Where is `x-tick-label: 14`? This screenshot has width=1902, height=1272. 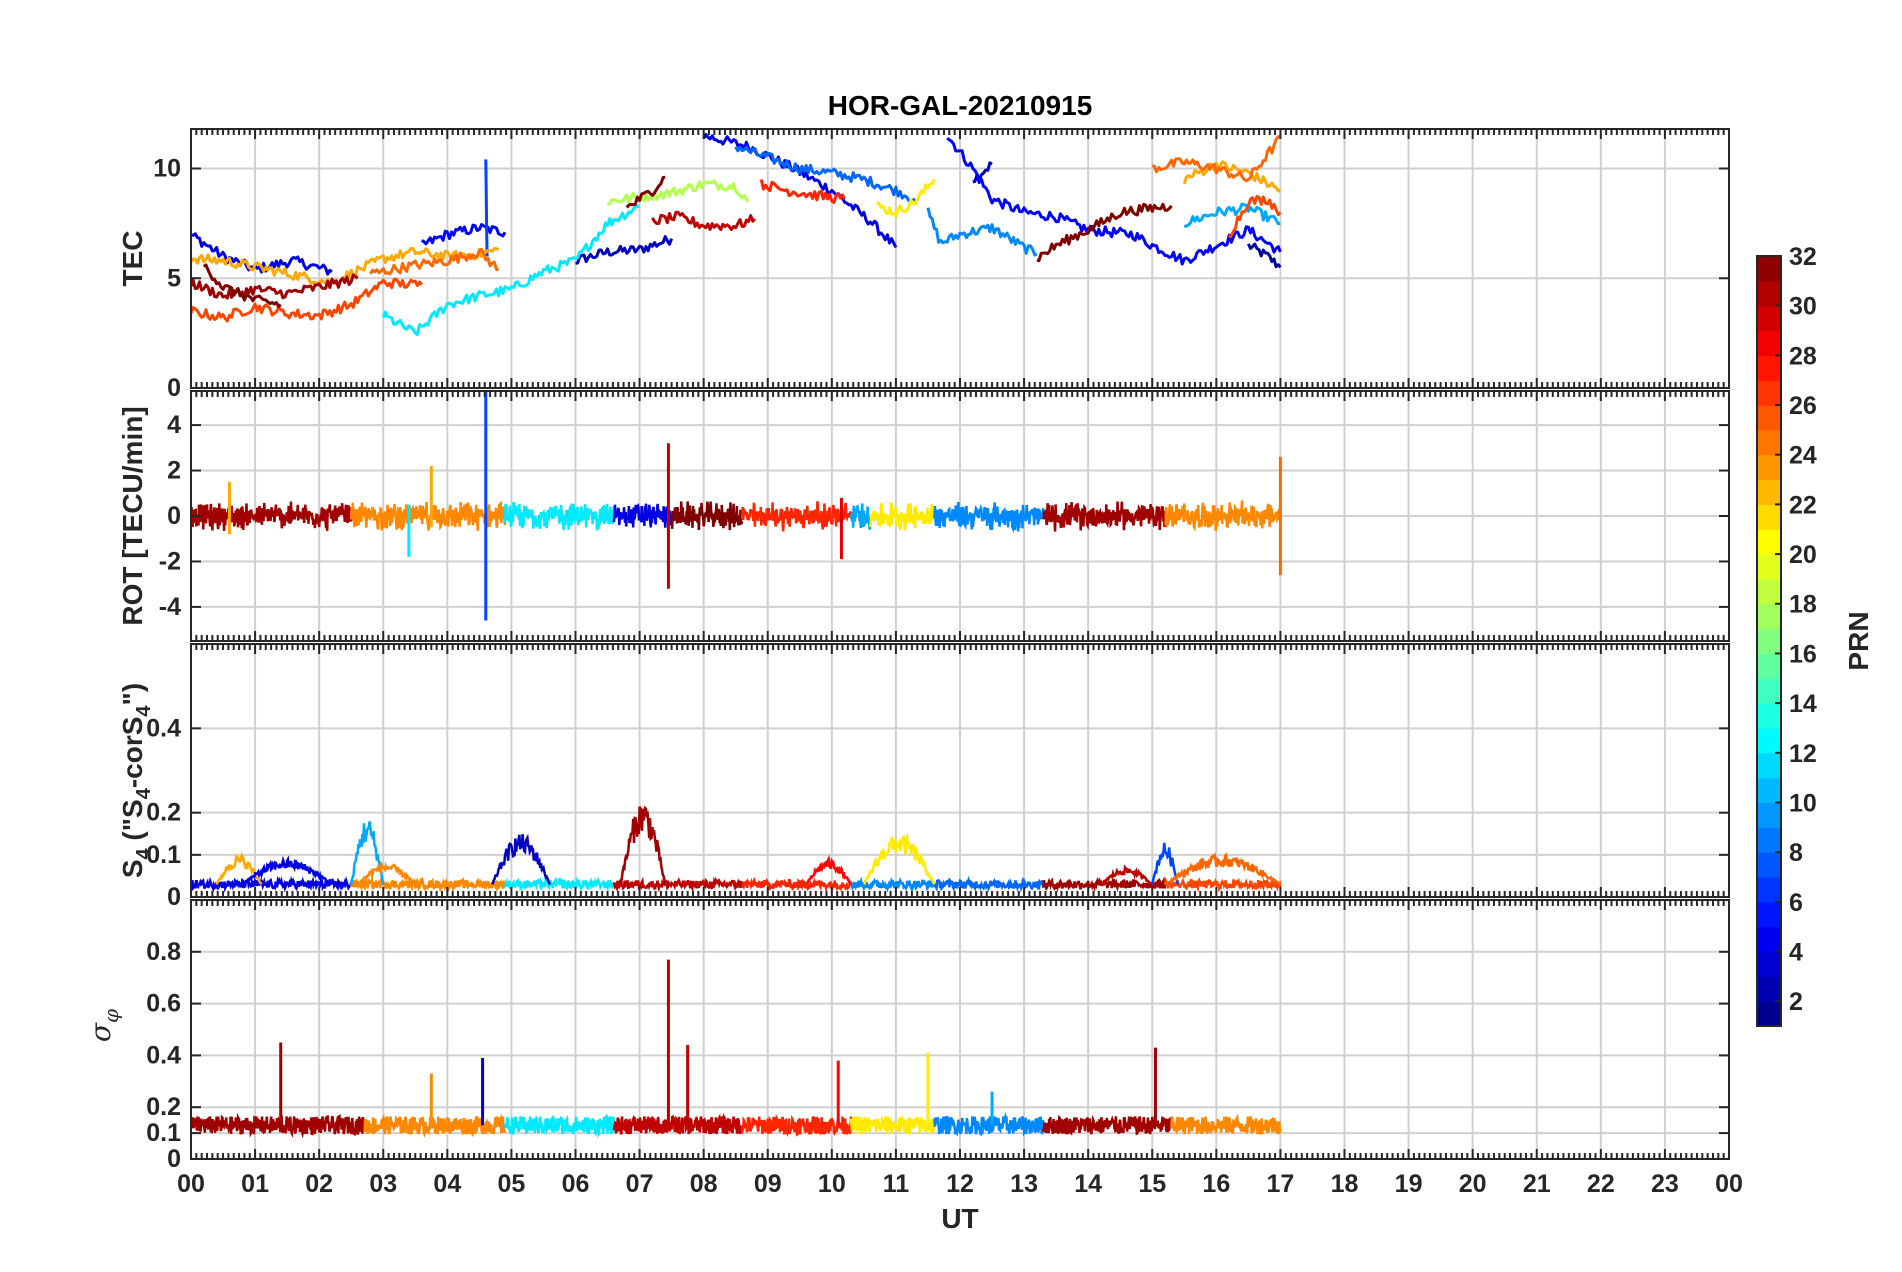
x-tick-label: 14 is located at coordinates (1088, 1184).